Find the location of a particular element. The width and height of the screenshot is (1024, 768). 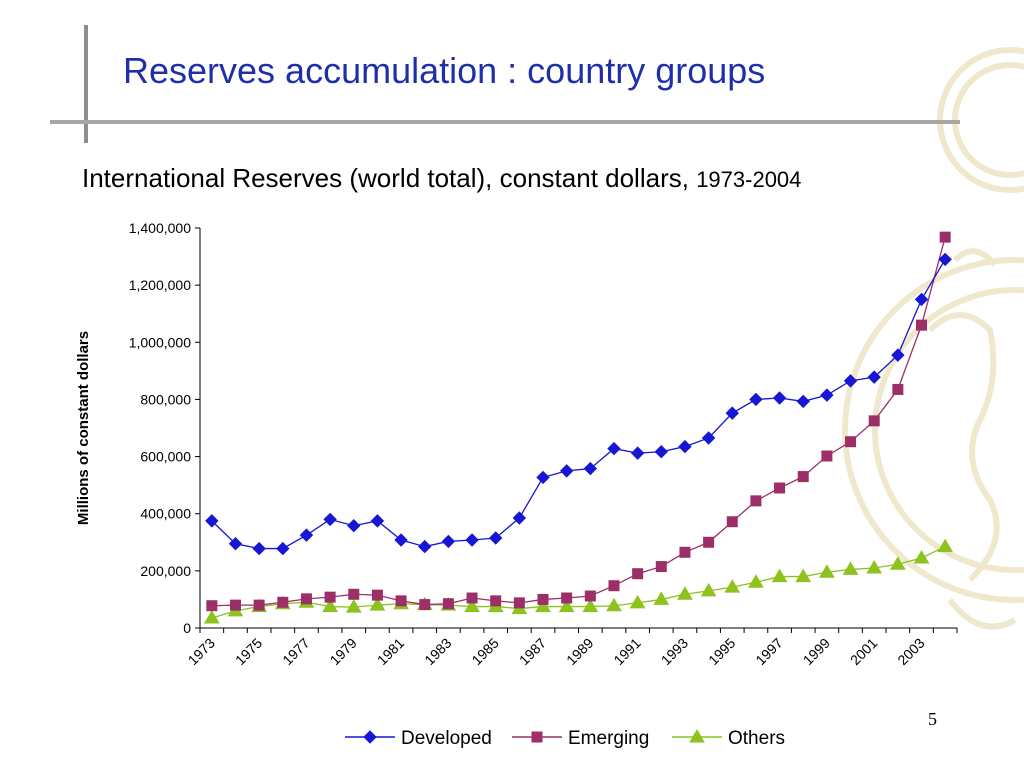

legend-emerging-marker is located at coordinates (537, 737).